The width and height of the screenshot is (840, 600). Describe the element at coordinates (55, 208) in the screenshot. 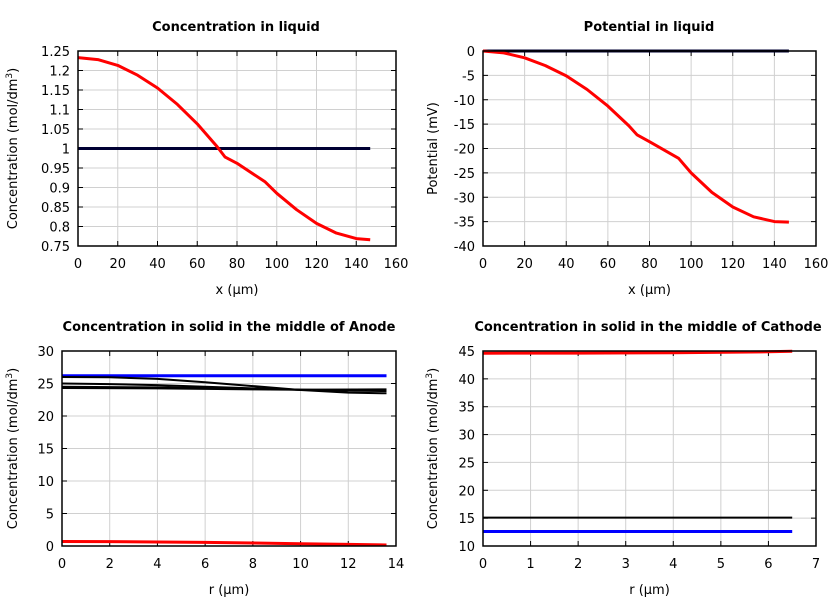

I see `y-tick-label: 0.85` at that location.